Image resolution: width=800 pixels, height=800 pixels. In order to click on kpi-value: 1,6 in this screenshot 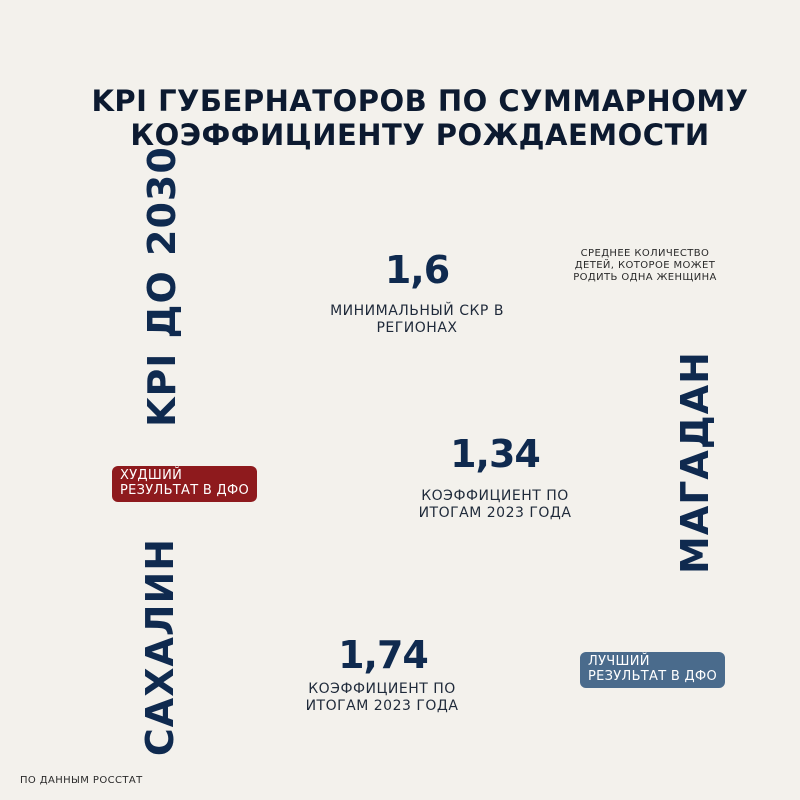, I will do `click(417, 270)`.